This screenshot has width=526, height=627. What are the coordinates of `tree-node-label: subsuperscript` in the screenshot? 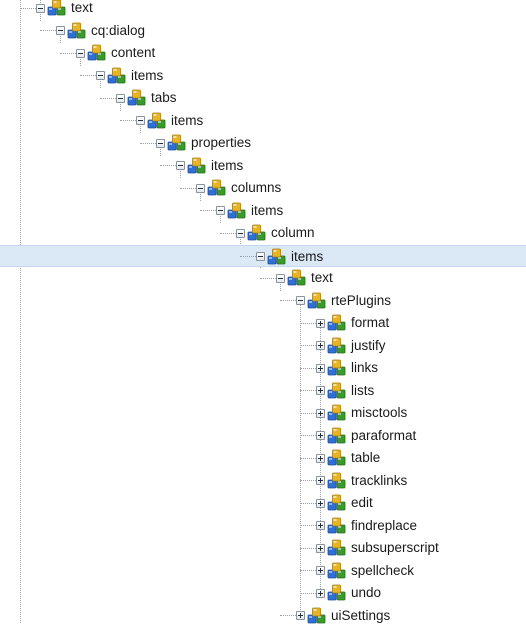 It's located at (395, 548).